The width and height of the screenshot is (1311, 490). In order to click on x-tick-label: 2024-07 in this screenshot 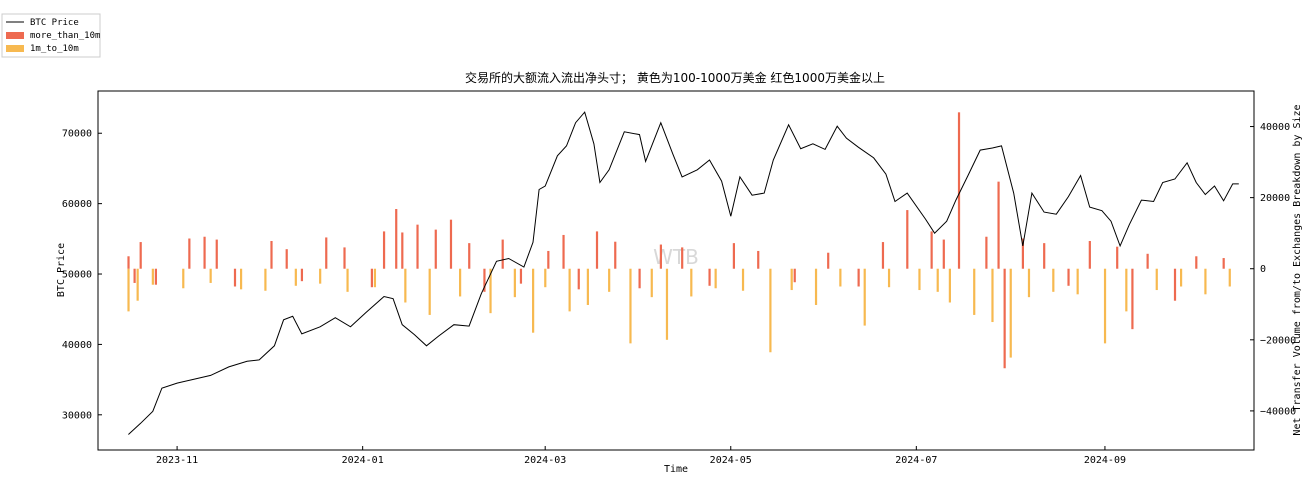, I will do `click(916, 460)`.